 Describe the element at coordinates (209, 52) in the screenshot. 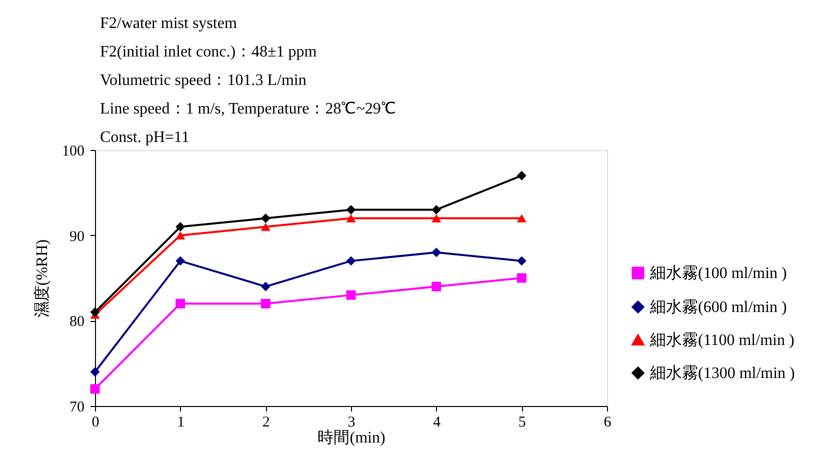

I see `text: F2(initial inlet conc.)：48±1 ppm` at that location.